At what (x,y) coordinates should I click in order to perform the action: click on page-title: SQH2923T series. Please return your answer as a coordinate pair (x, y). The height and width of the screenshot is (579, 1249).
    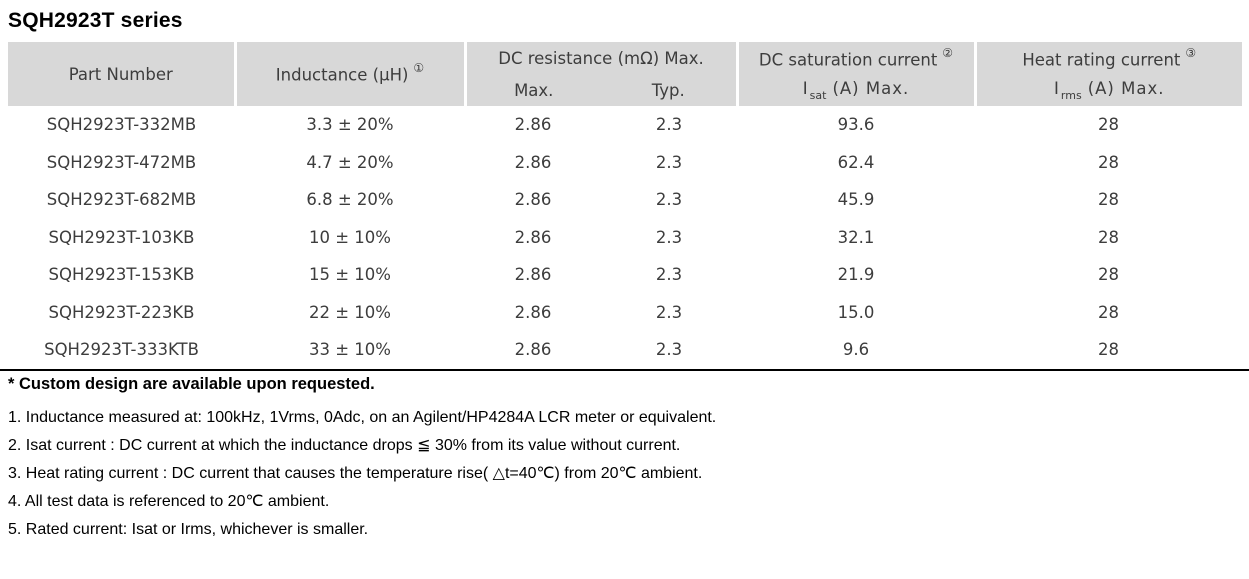
    Looking at the image, I should click on (95, 20).